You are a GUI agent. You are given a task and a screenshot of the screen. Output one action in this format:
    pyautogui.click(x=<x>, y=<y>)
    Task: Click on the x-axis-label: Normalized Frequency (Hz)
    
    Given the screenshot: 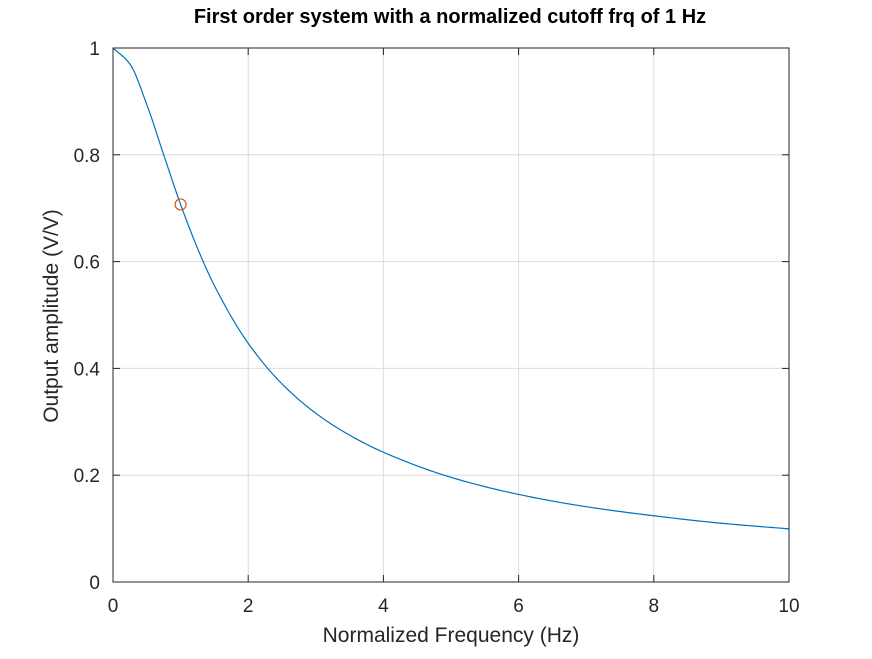 What is the action you would take?
    pyautogui.click(x=451, y=635)
    